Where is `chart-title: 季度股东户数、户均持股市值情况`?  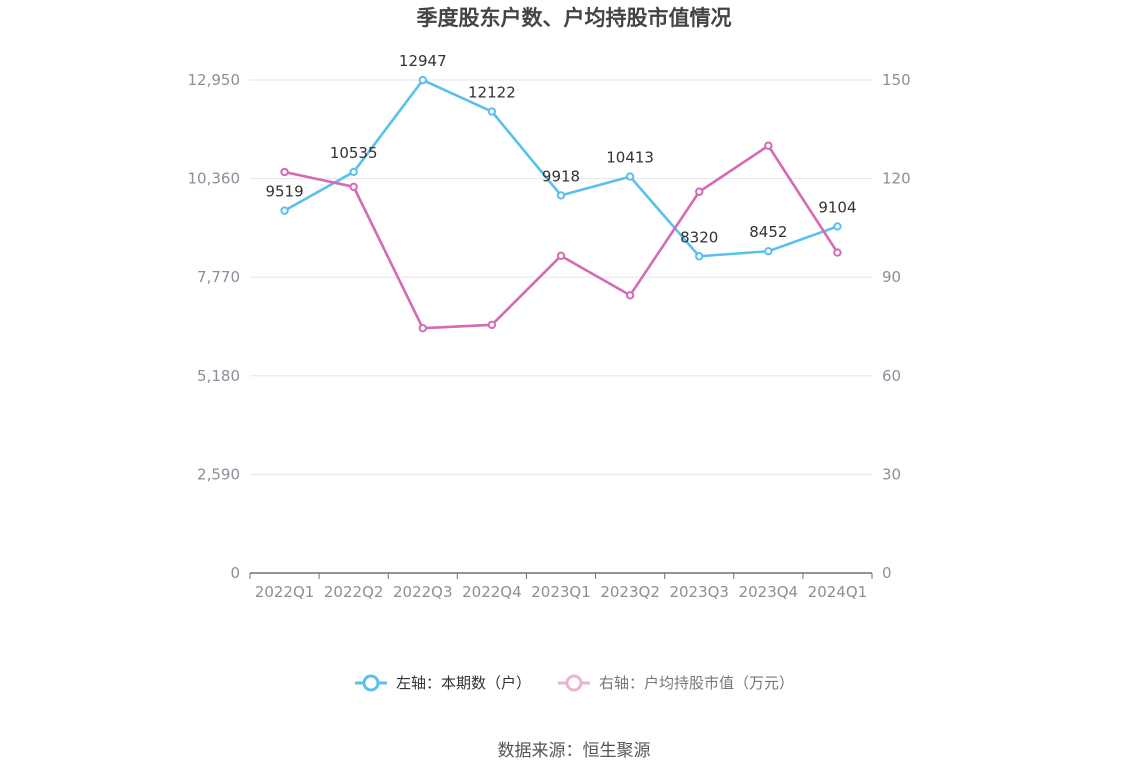 chart-title: 季度股东户数、户均持股市值情况 is located at coordinates (574, 18).